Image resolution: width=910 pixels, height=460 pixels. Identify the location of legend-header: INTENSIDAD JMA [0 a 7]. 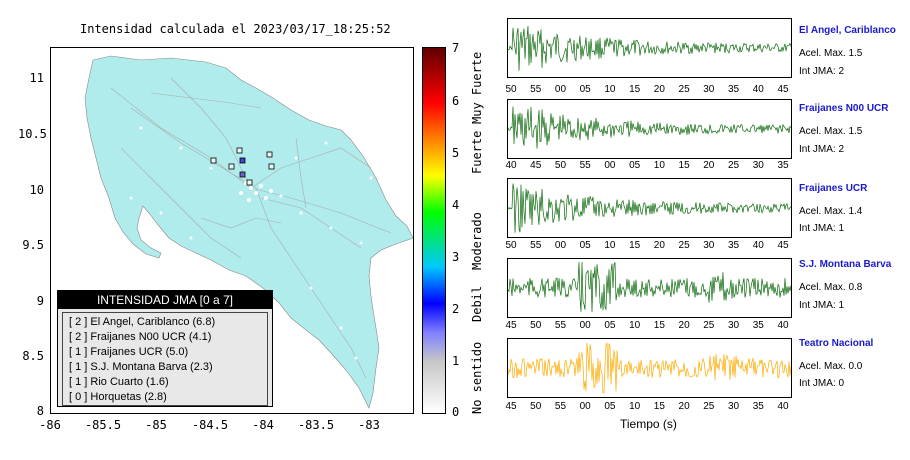
(165, 300).